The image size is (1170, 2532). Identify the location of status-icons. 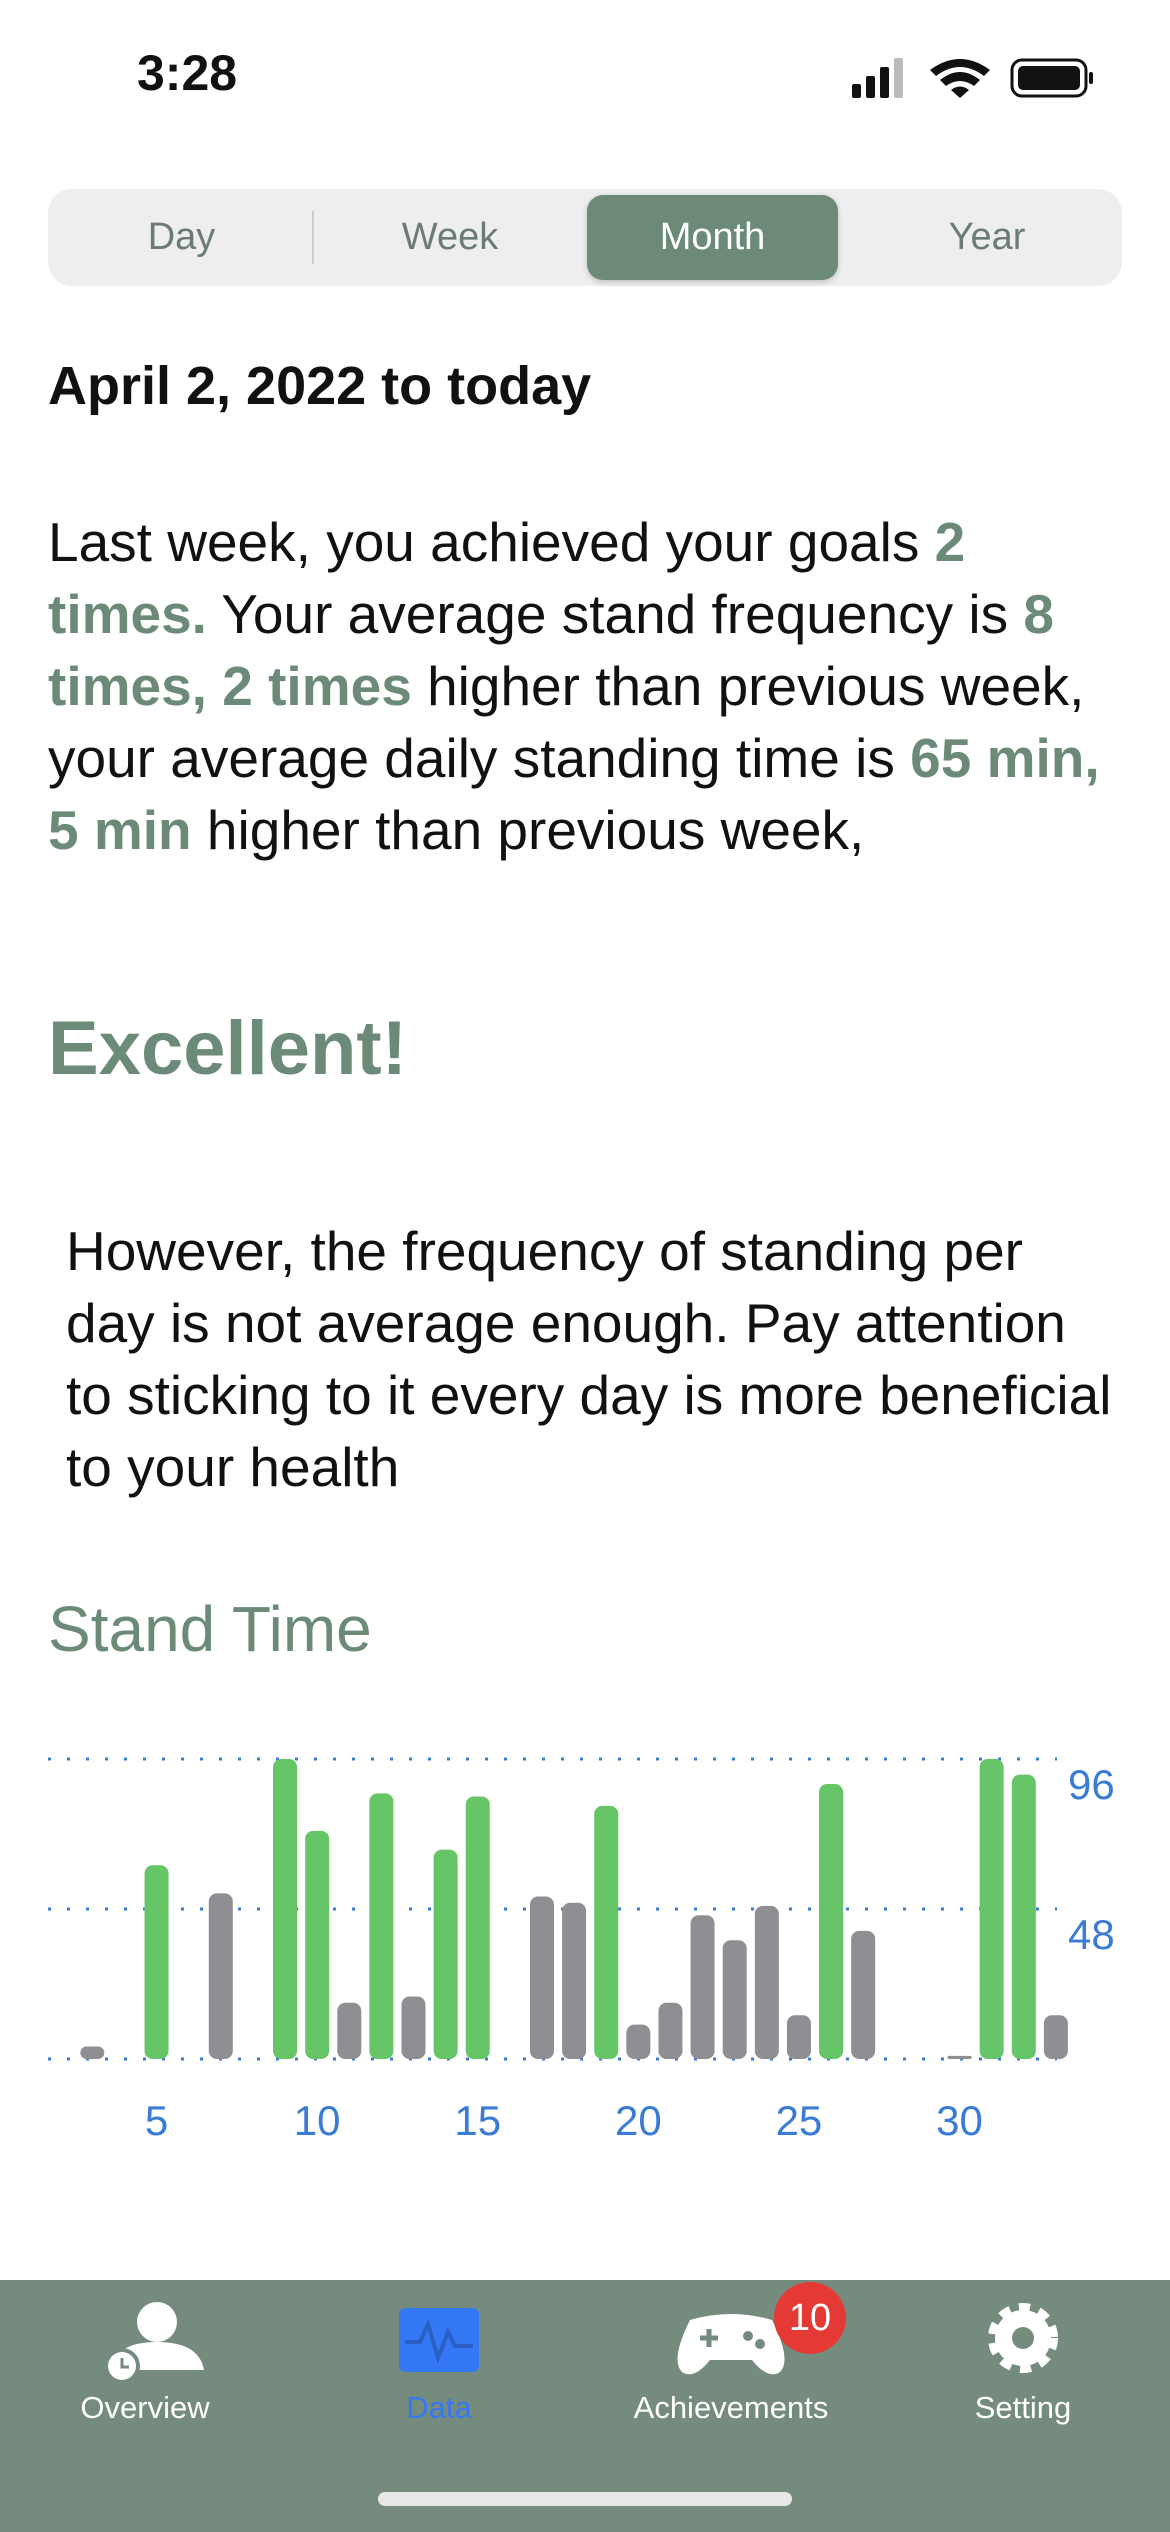
(972, 78).